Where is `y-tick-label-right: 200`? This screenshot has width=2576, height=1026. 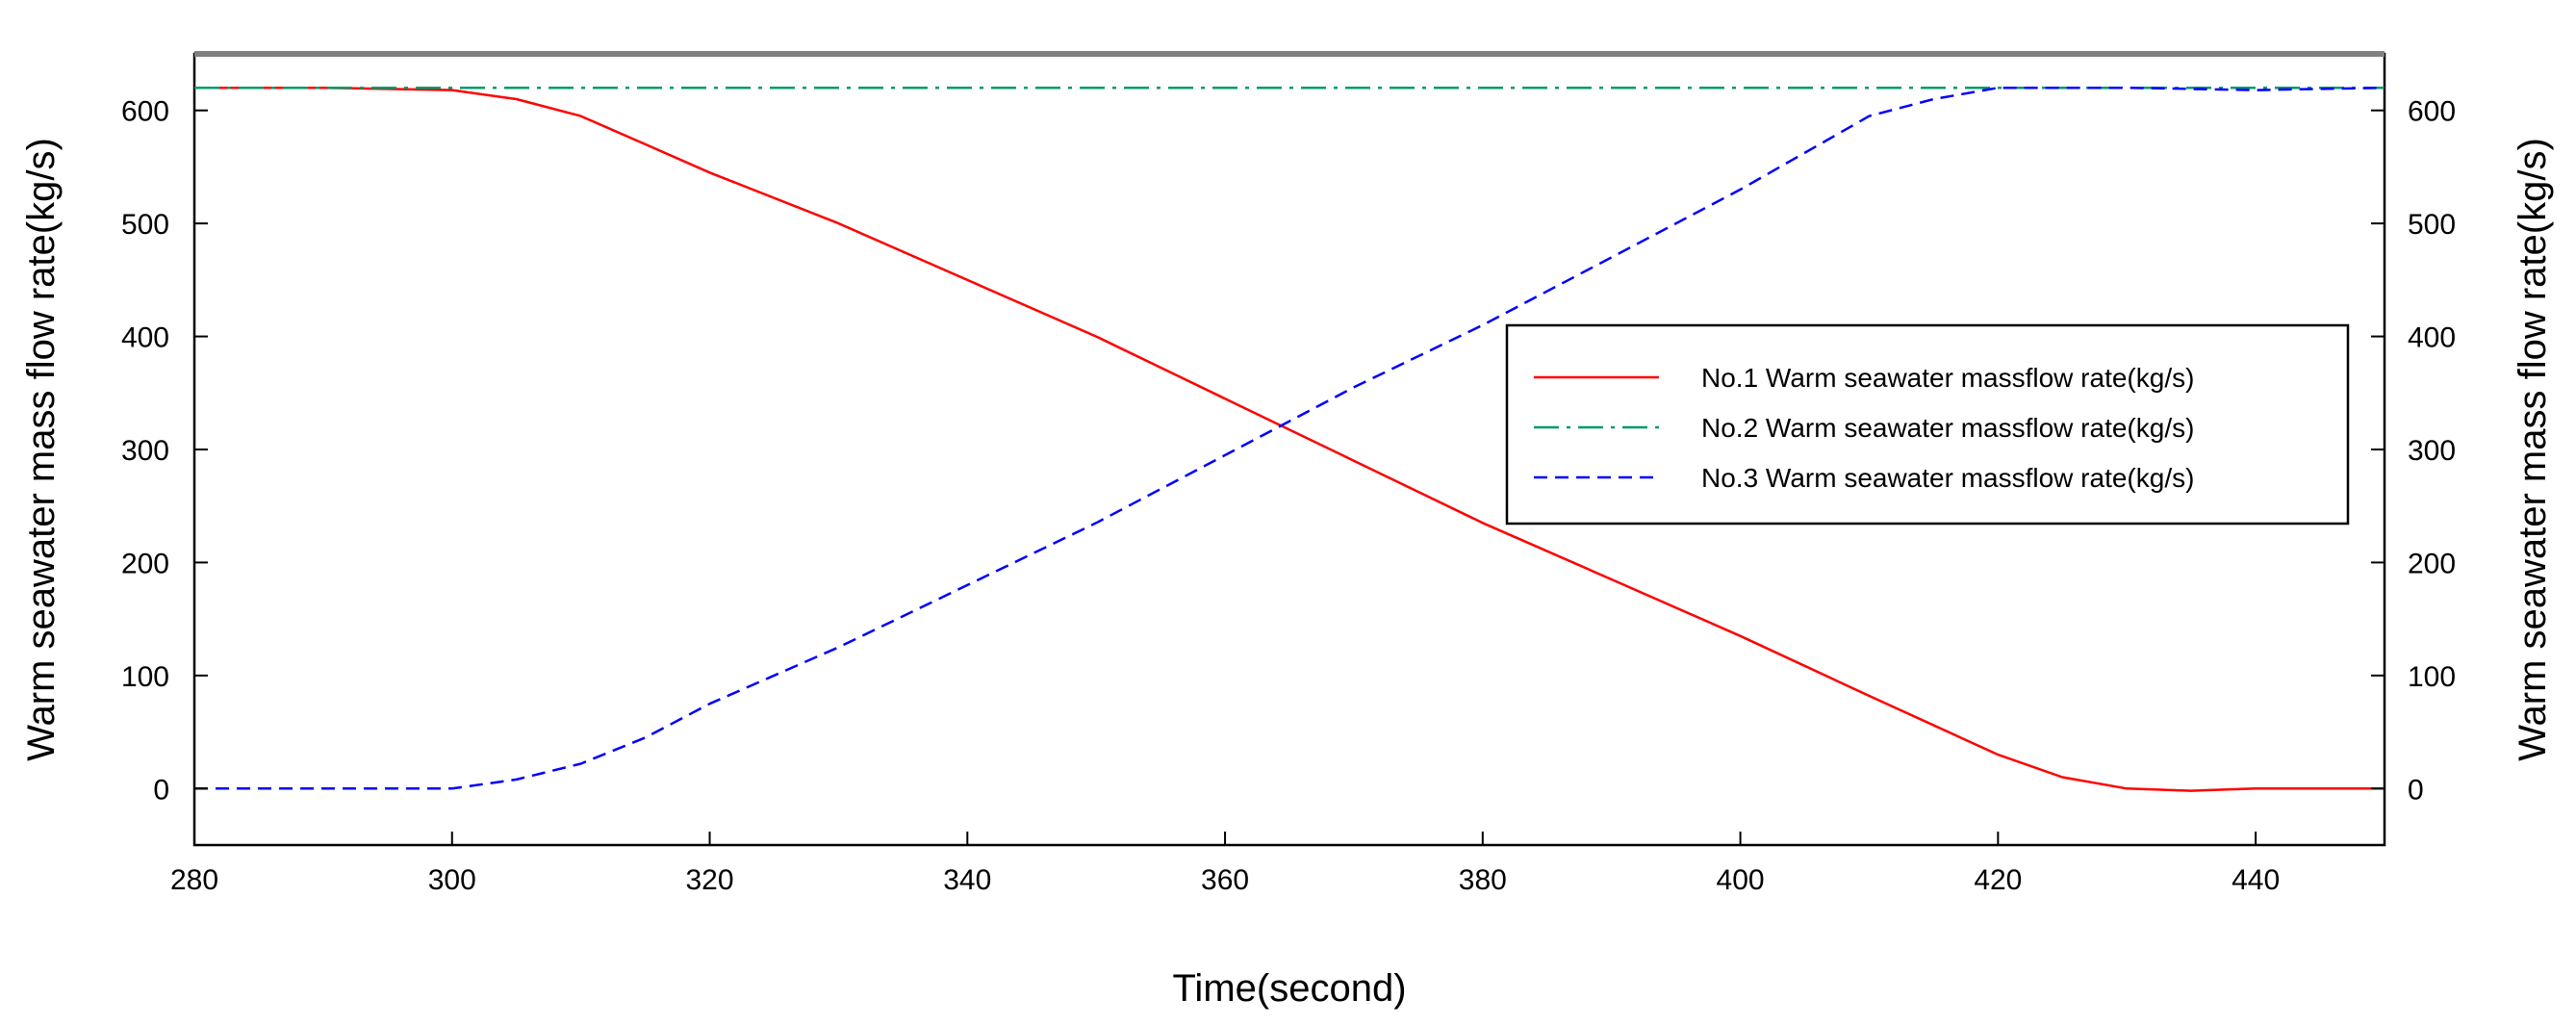 y-tick-label-right: 200 is located at coordinates (2432, 563).